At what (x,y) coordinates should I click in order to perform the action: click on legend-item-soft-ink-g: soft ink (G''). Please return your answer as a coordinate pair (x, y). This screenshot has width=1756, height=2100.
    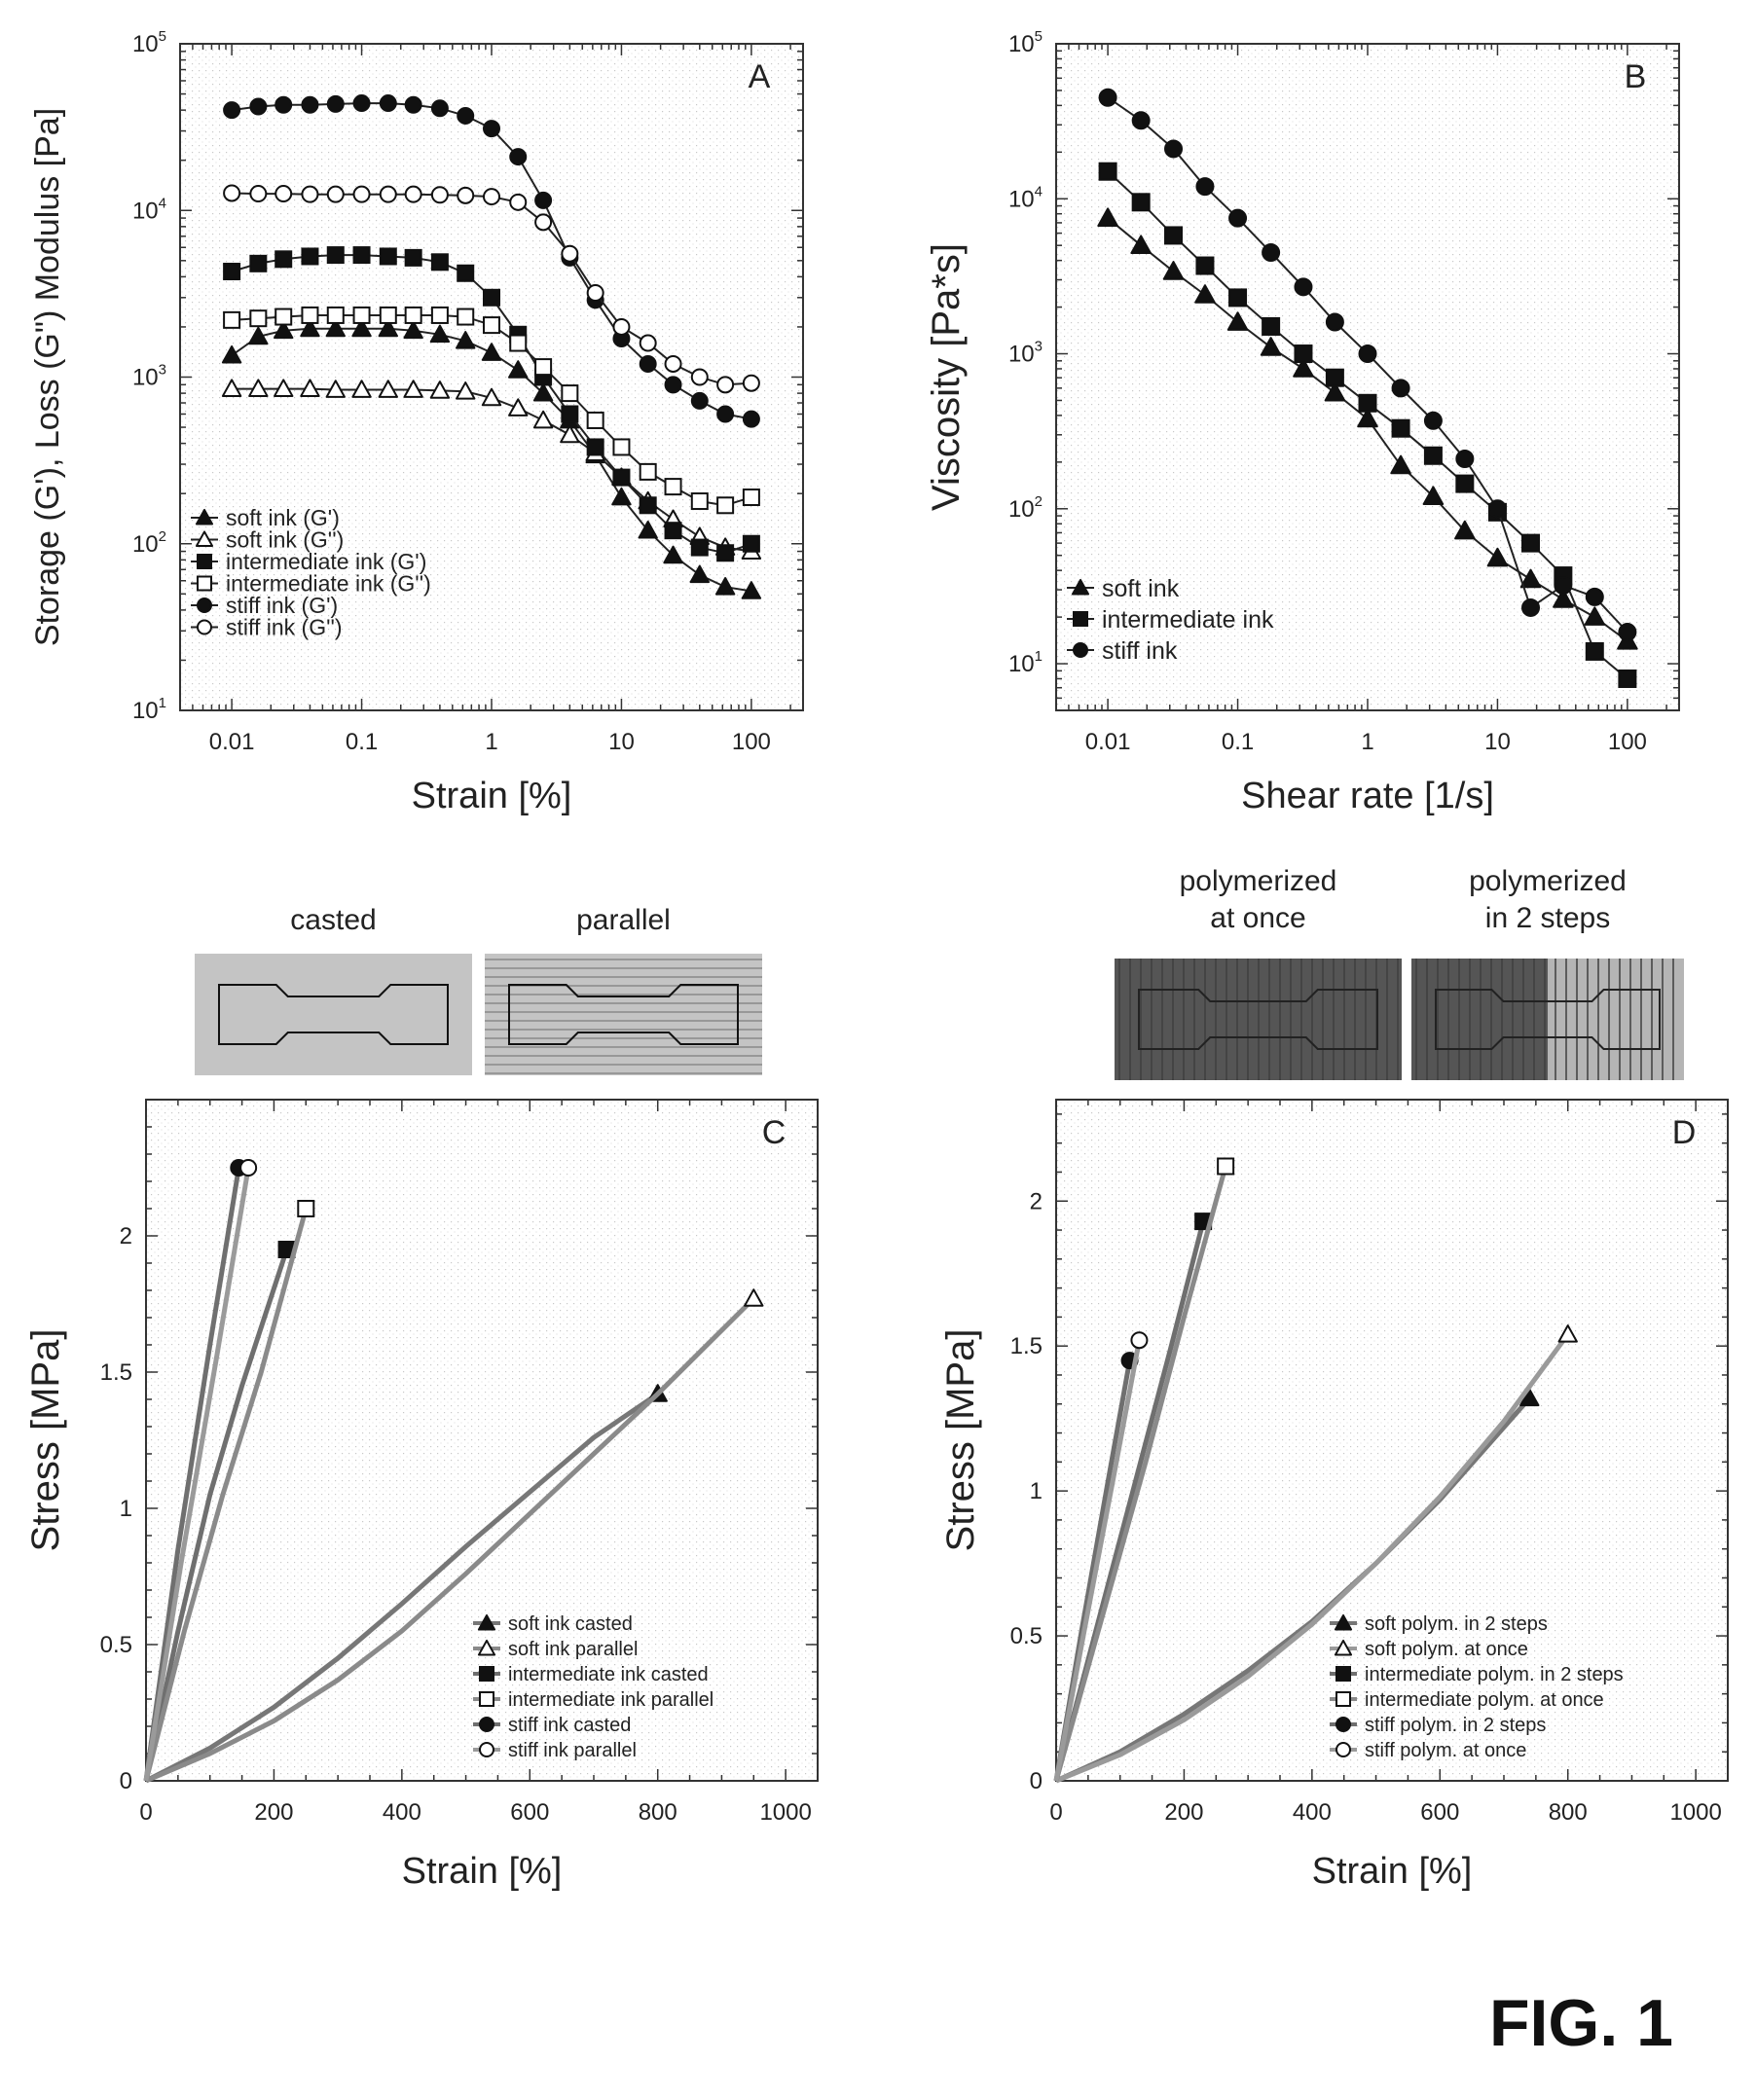
    Looking at the image, I should click on (267, 540).